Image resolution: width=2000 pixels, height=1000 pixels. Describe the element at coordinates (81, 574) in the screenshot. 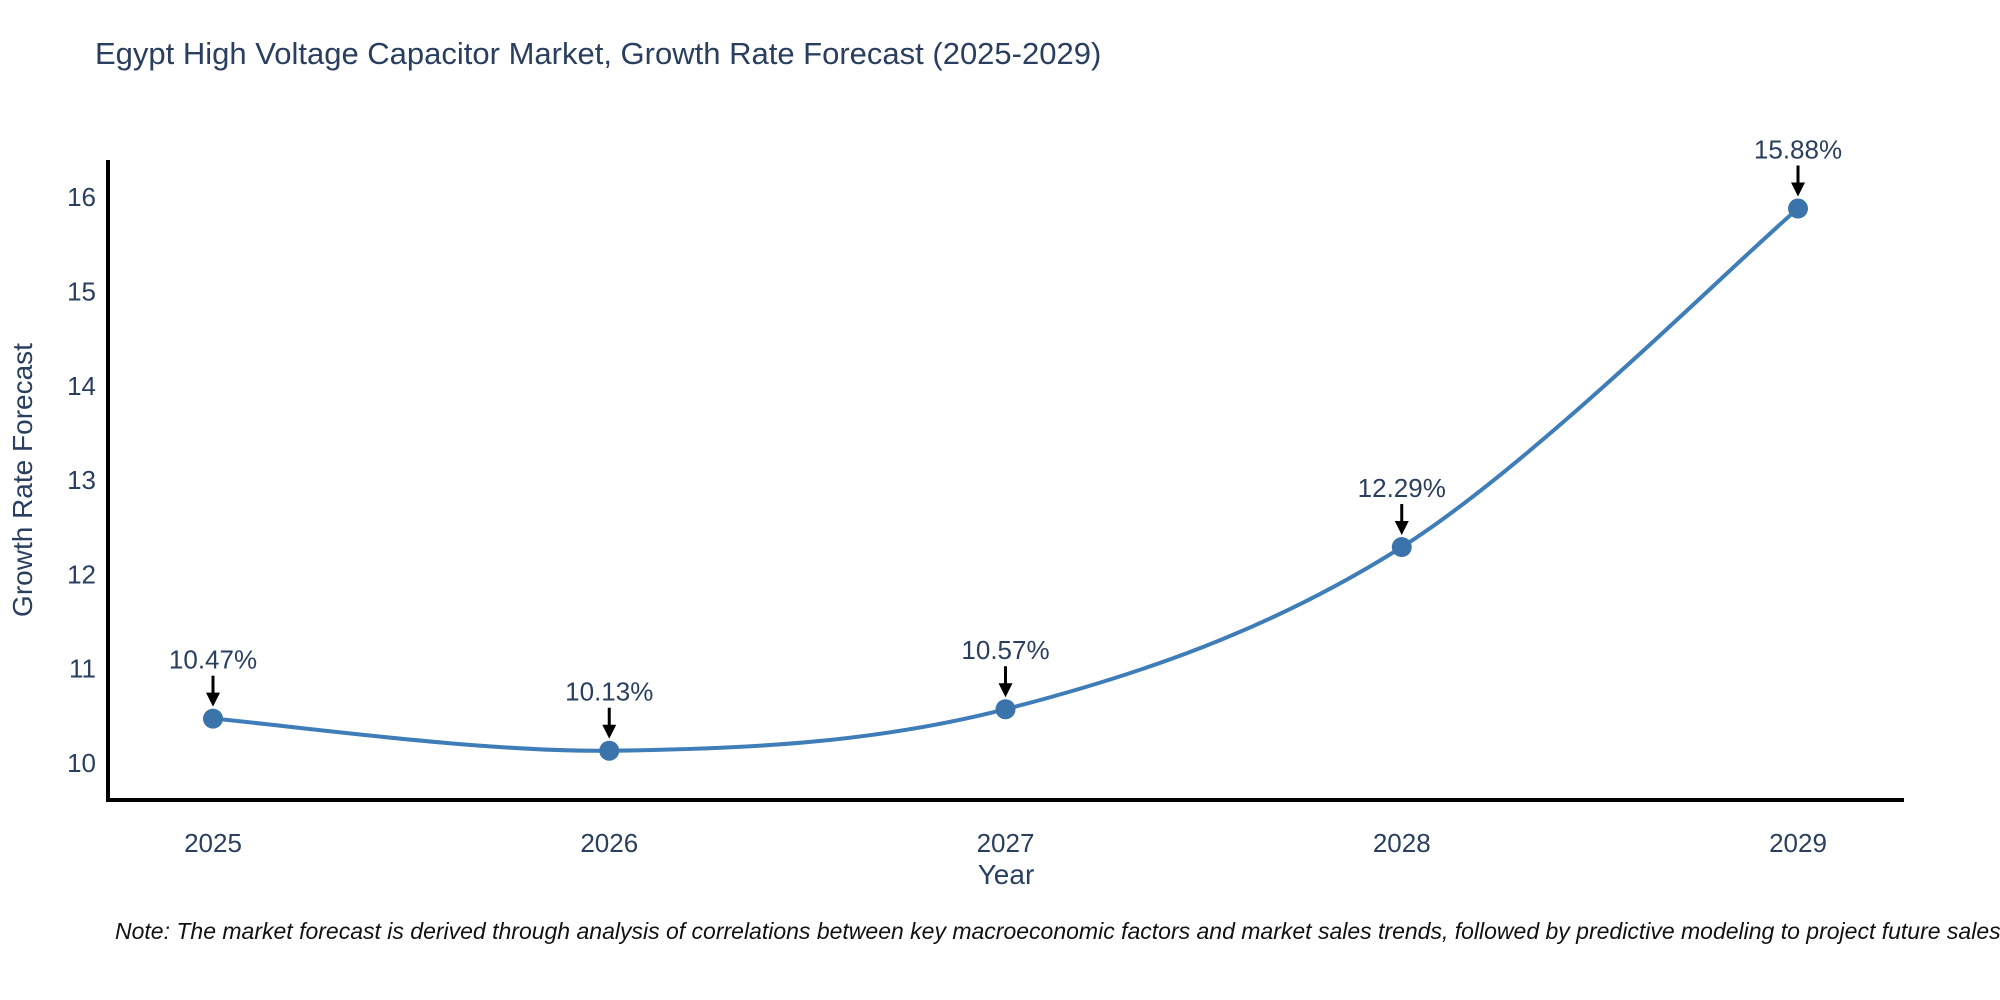

I see `y-tick-label: 12` at that location.